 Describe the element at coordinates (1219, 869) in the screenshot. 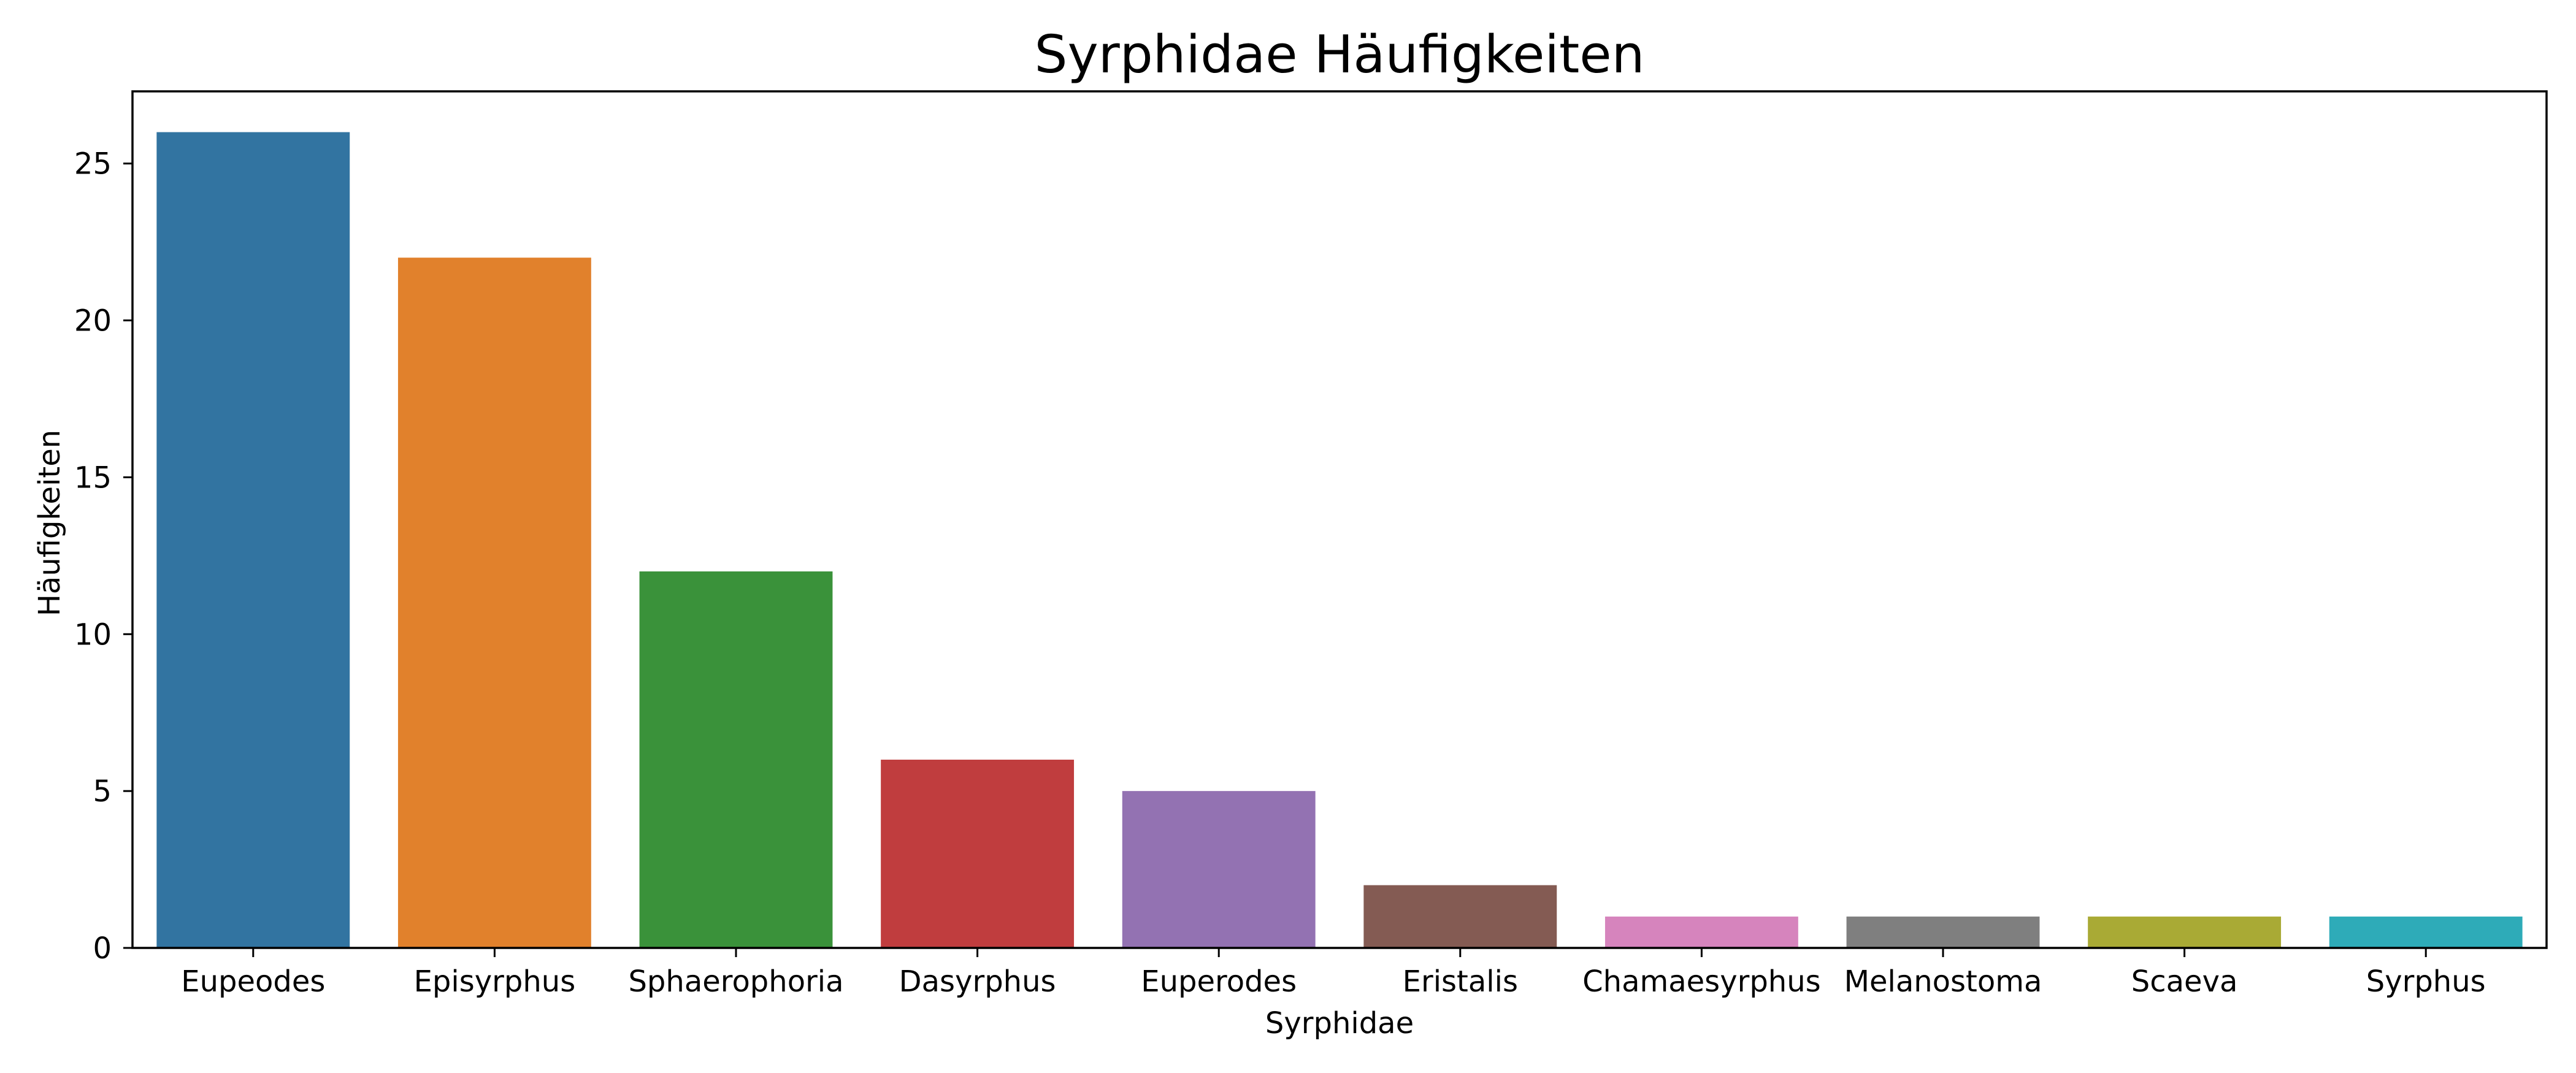

I see `bar-euperodes` at that location.